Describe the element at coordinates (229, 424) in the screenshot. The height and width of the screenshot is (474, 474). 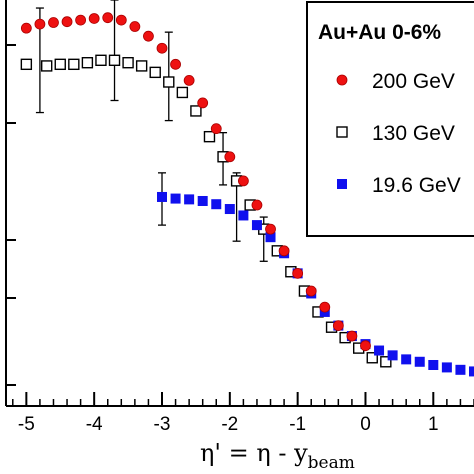
I see `x-tick-label: -2` at that location.